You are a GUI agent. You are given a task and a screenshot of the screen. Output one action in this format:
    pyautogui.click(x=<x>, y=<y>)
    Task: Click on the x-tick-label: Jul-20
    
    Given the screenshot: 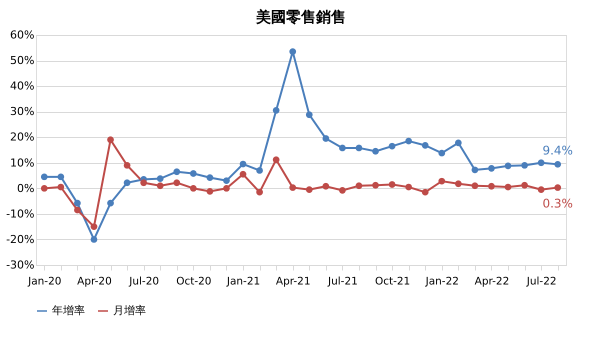 What is the action you would take?
    pyautogui.click(x=144, y=282)
    